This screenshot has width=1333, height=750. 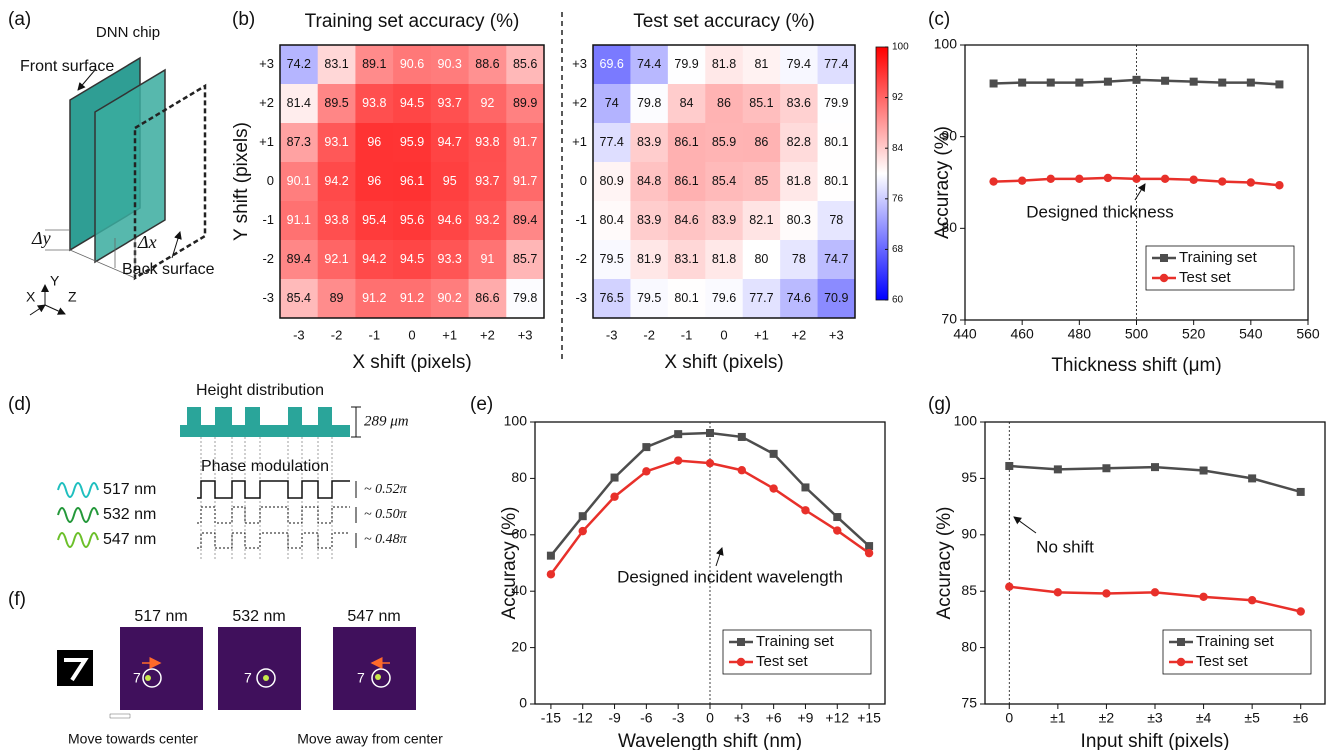 I want to click on cell-label: 74.7, so click(x=836, y=259).